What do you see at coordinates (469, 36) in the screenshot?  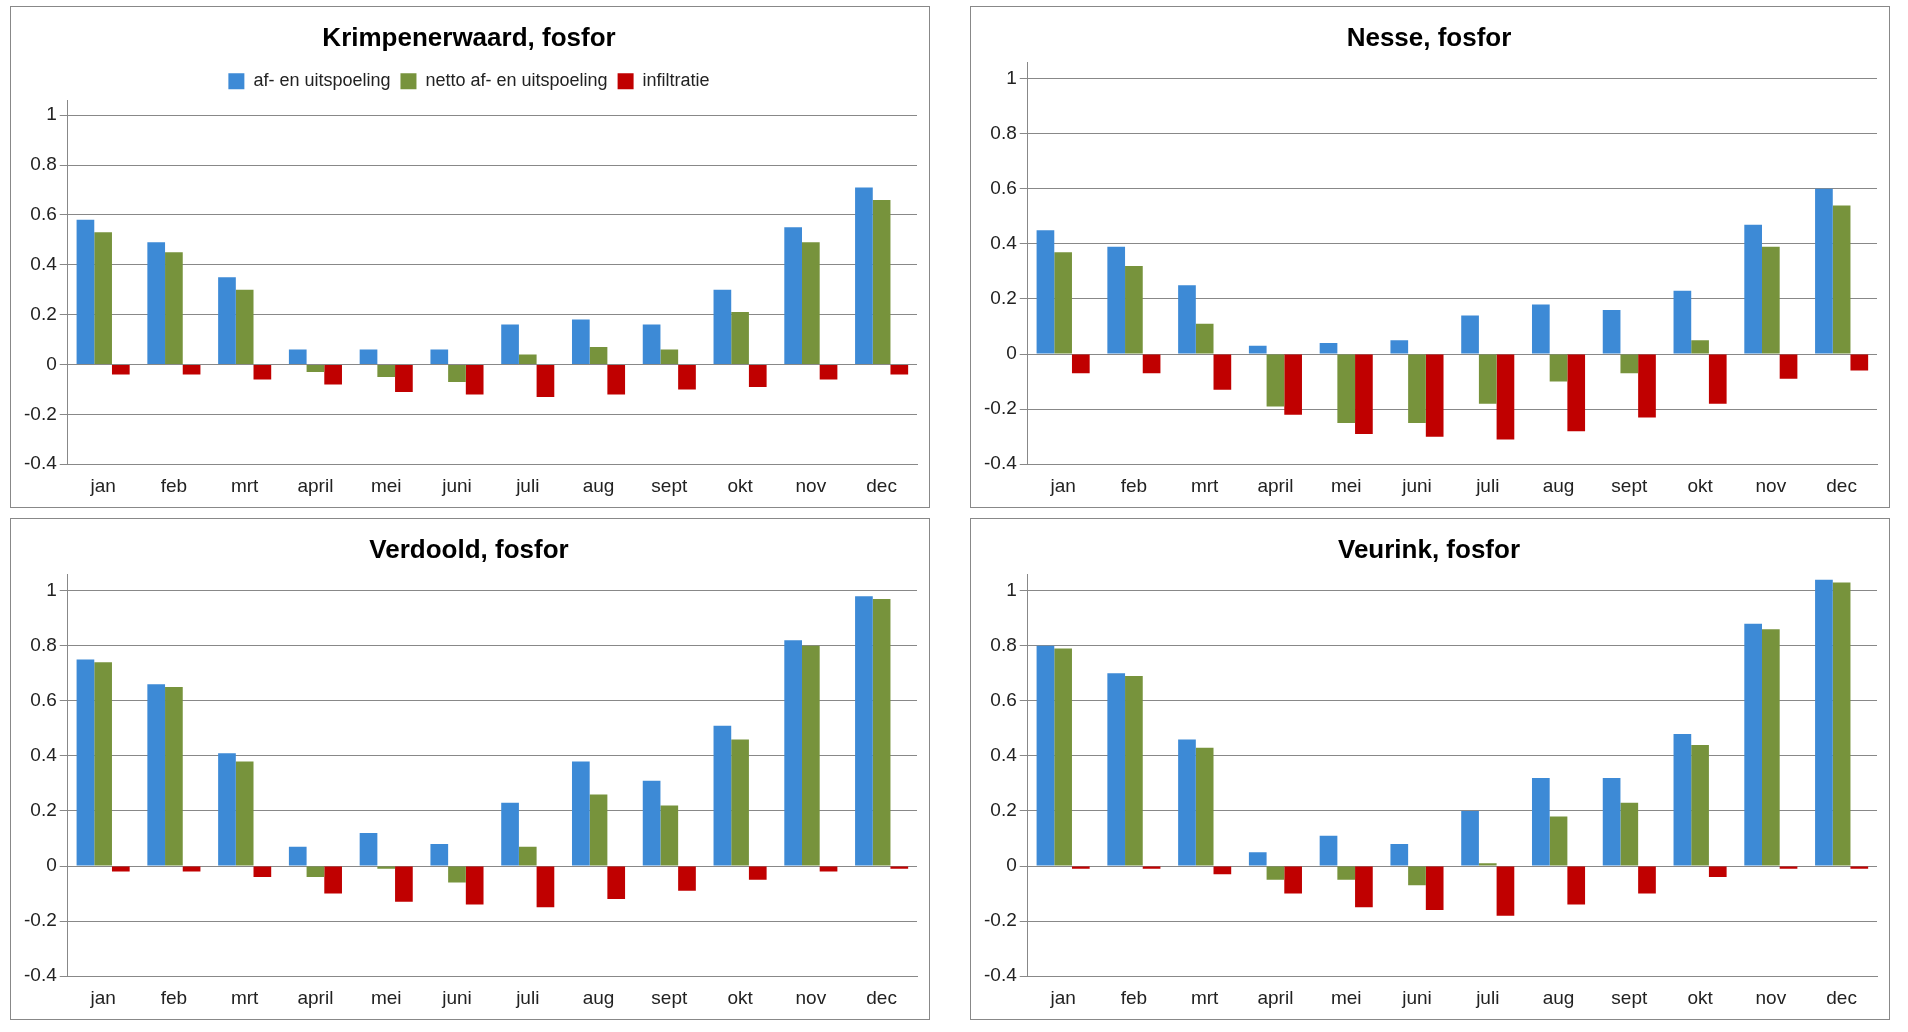 I see `chart-title: Krimpenerwaard, fosfor` at bounding box center [469, 36].